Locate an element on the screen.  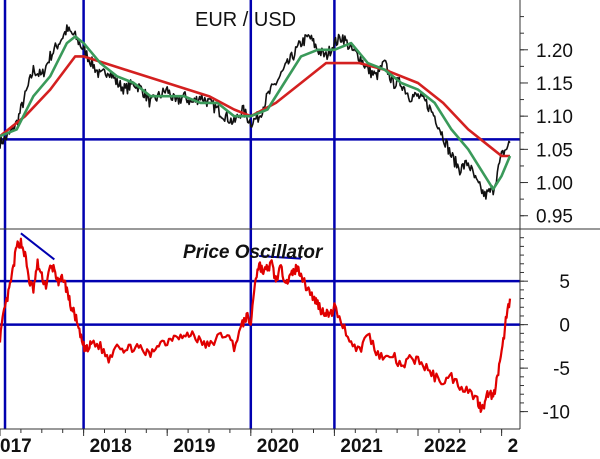
x-axis-ticks: 017 2018 2019 2020 2021 2022 2 is located at coordinates (259, 443).